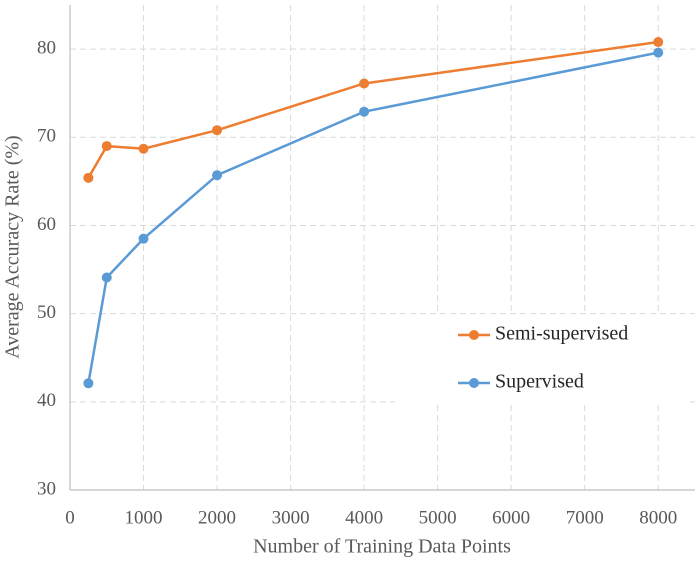 Image resolution: width=699 pixels, height=562 pixels. What do you see at coordinates (511, 517) in the screenshot?
I see `x-tick-label: 6000` at bounding box center [511, 517].